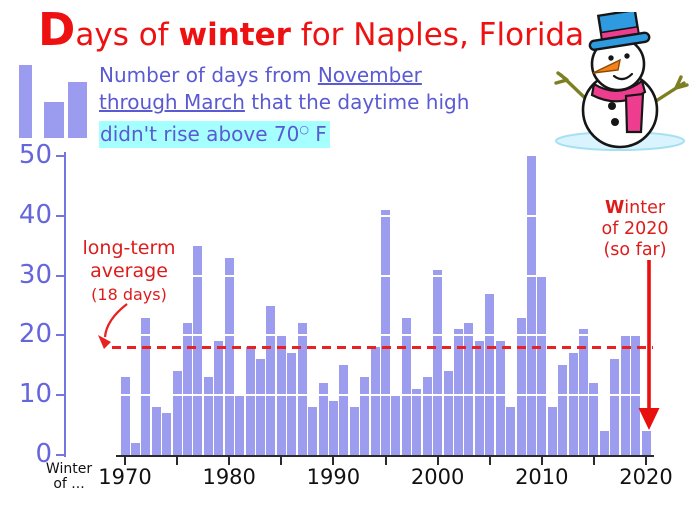 The height and width of the screenshot is (513, 700). Describe the element at coordinates (35, 214) in the screenshot. I see `y-axis-label-40: 40` at that location.